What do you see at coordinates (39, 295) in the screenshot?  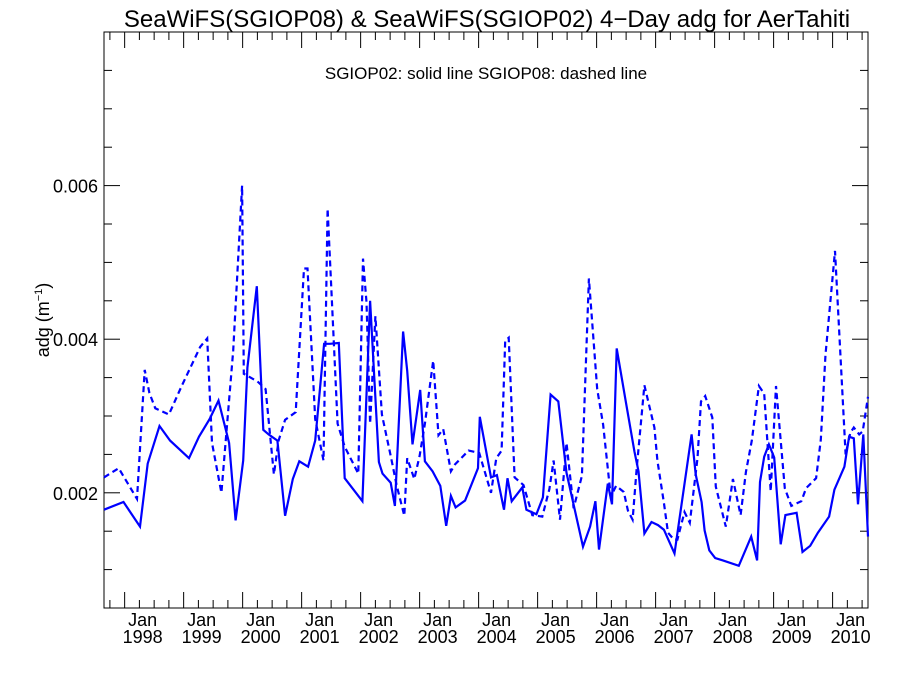 I see `y-axis-label-superscript: −1` at bounding box center [39, 295].